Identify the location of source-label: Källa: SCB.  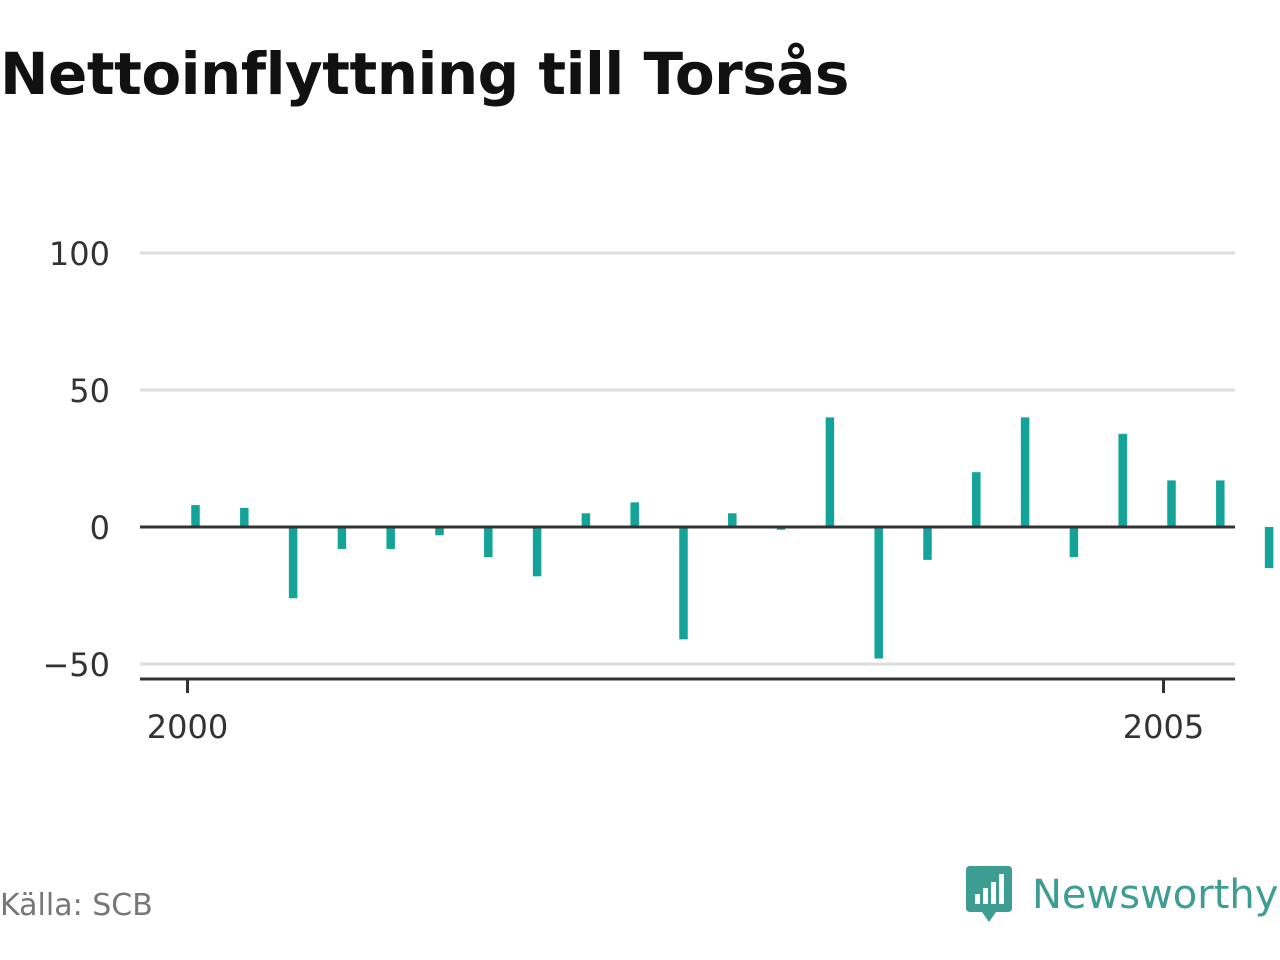
(76, 905).